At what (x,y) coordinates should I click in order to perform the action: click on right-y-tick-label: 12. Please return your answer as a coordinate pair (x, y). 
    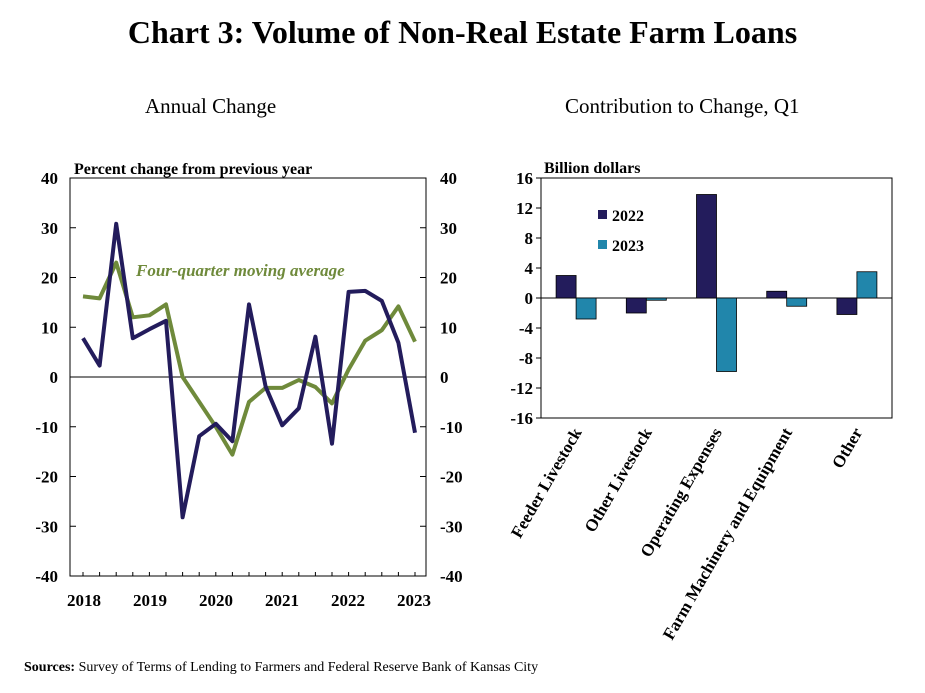
    Looking at the image, I should click on (524, 208).